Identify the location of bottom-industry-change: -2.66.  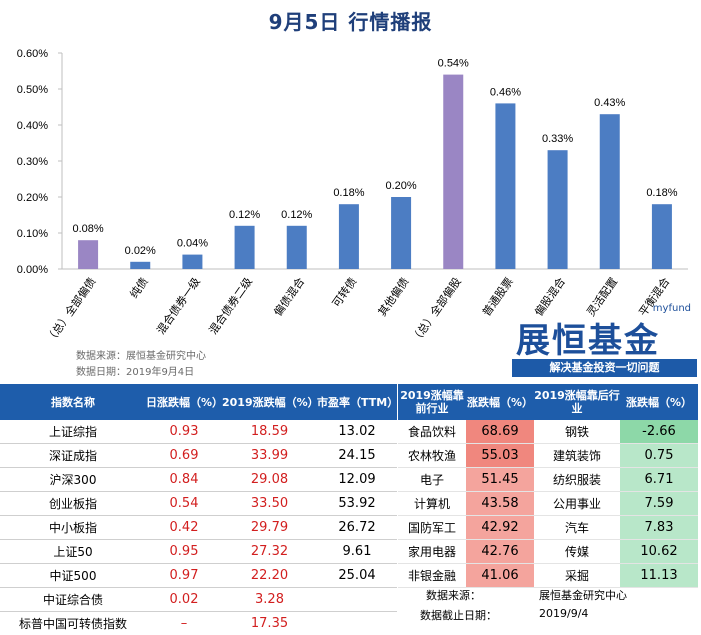
(659, 432).